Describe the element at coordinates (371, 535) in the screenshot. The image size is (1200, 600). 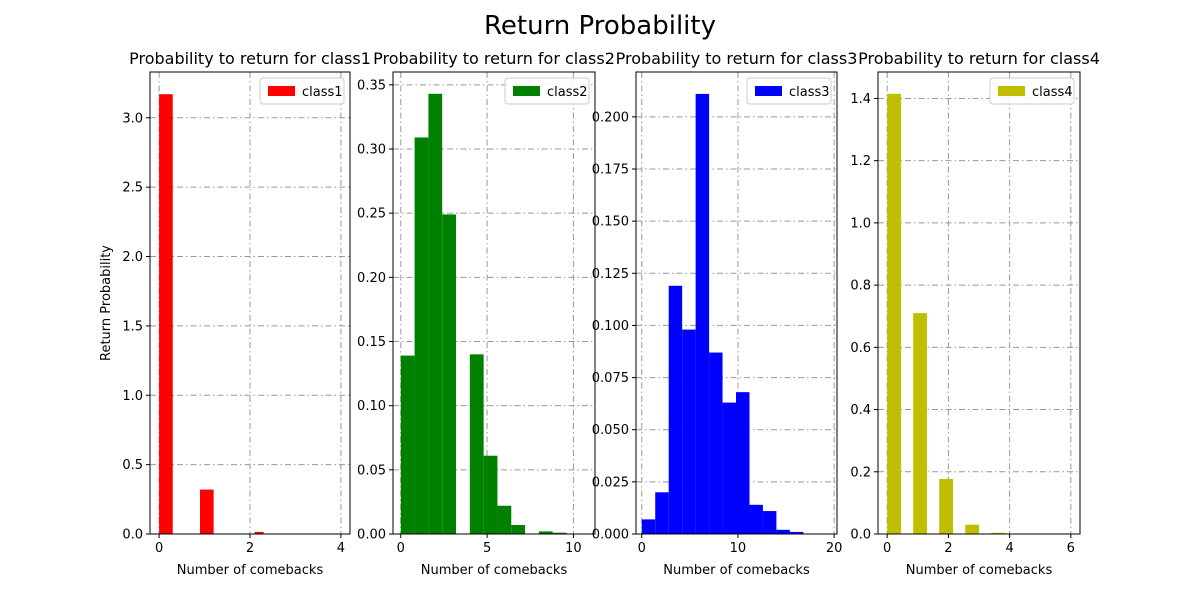
I see `y-tick-label: 0.00` at that location.